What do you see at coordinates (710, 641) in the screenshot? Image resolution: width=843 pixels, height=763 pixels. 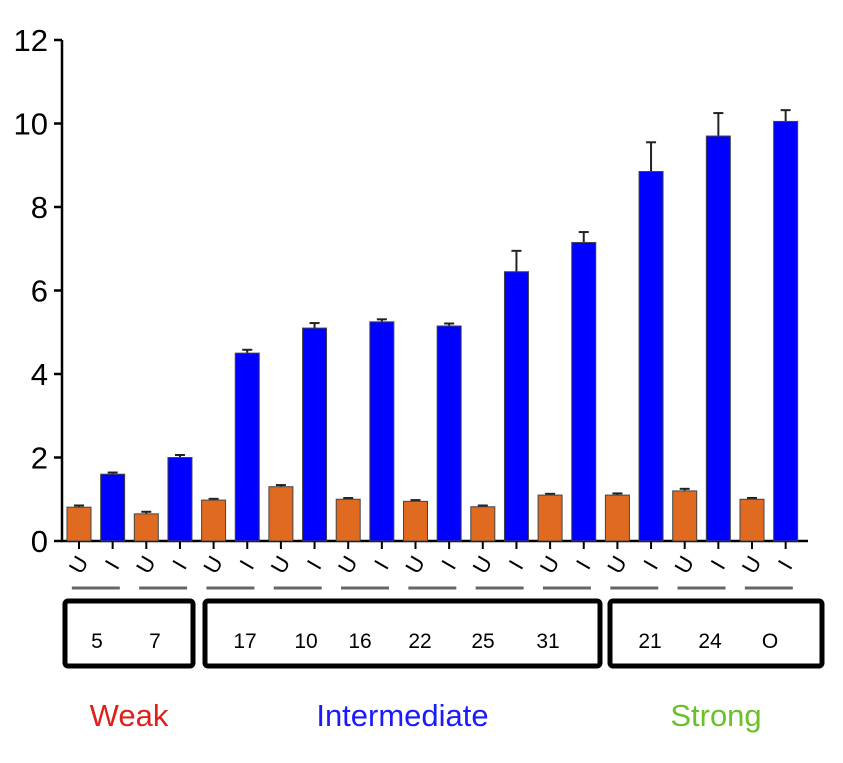 I see `group-id-label: 24` at bounding box center [710, 641].